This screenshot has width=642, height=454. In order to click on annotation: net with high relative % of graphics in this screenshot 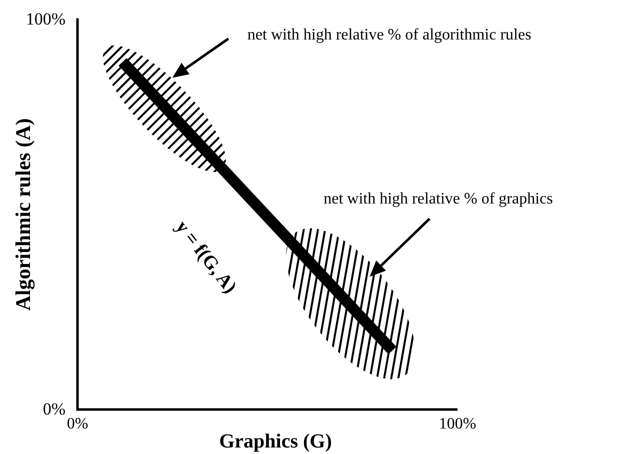, I will do `click(438, 199)`.